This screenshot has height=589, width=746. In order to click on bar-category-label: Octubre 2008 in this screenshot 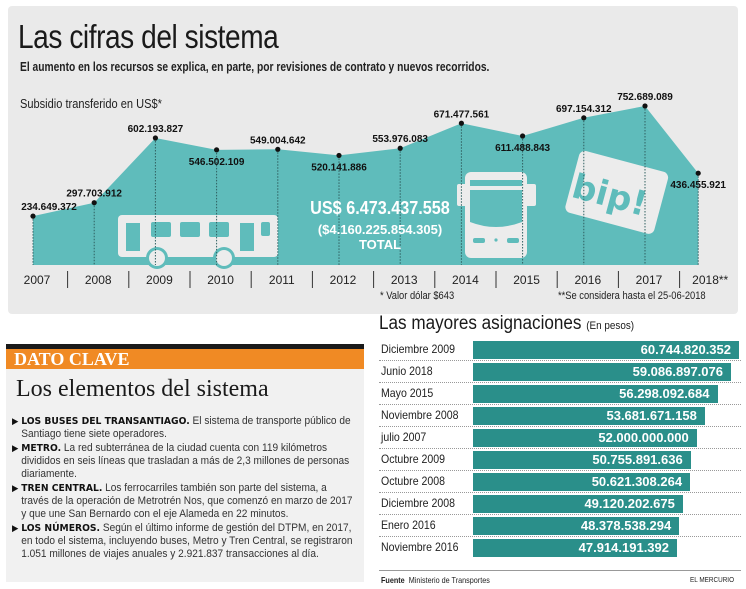, I will do `click(413, 481)`.